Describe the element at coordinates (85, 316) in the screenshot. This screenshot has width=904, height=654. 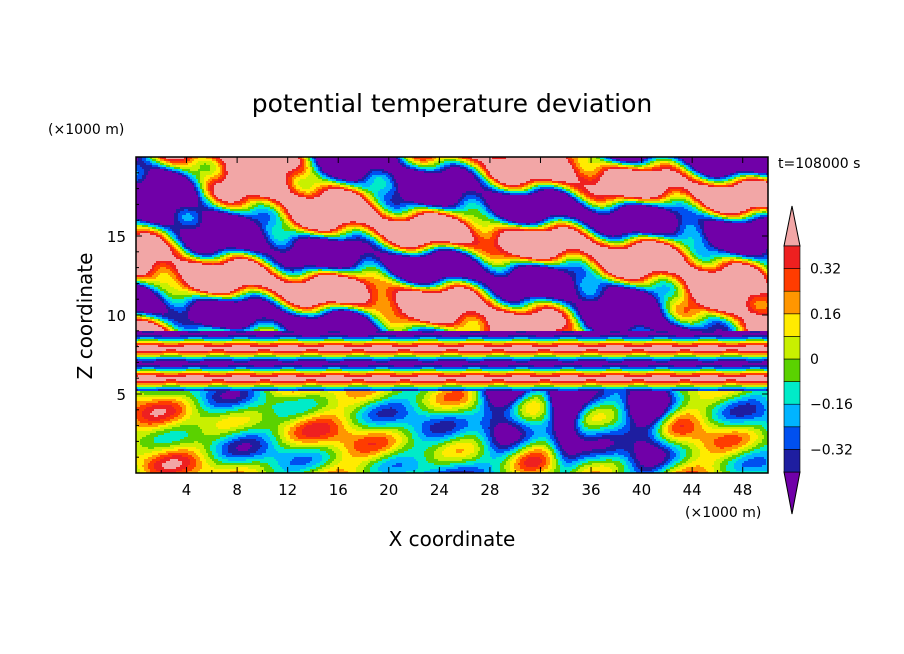
I see `y-axis-label: Z coordinate` at that location.